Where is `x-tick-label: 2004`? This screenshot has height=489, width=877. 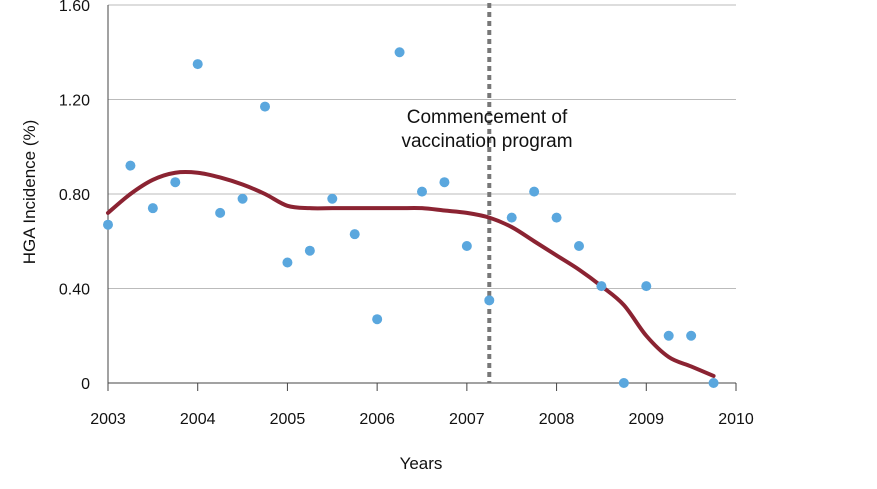 x-tick-label: 2004 is located at coordinates (198, 419).